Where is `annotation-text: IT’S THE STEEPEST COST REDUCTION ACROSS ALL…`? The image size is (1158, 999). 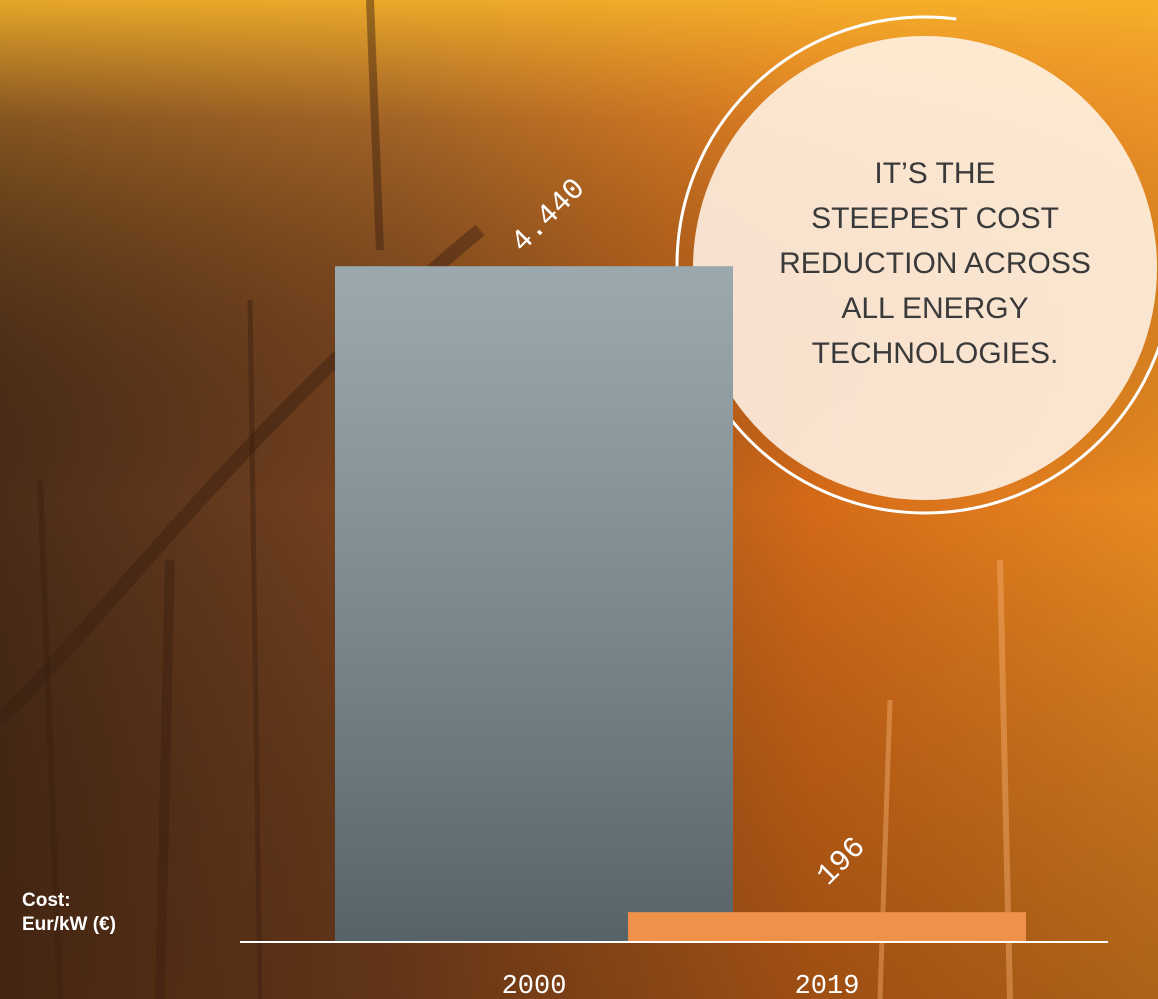
annotation-text: IT’S THE STEEPEST COST REDUCTION ACROSS ALL… is located at coordinates (935, 263).